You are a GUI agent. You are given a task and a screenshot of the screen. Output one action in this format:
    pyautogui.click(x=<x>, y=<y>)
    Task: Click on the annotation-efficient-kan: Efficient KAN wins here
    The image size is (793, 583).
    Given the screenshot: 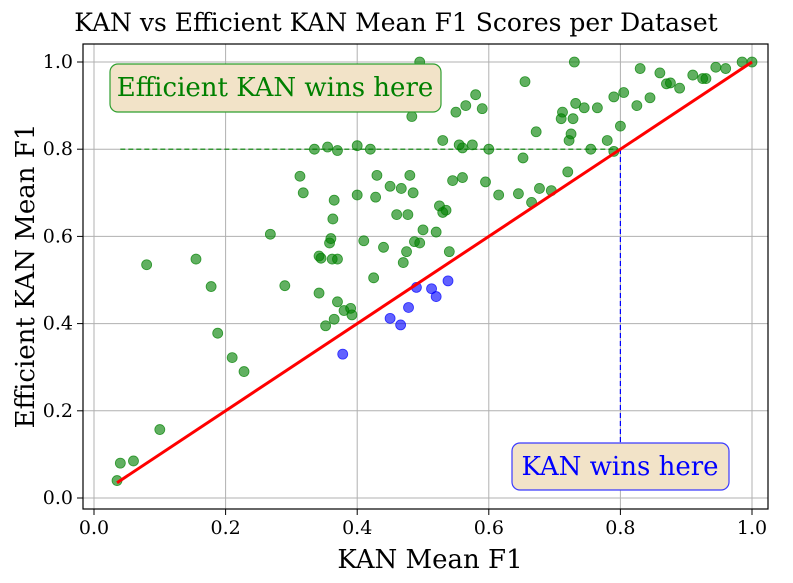 What is the action you would take?
    pyautogui.click(x=275, y=88)
    